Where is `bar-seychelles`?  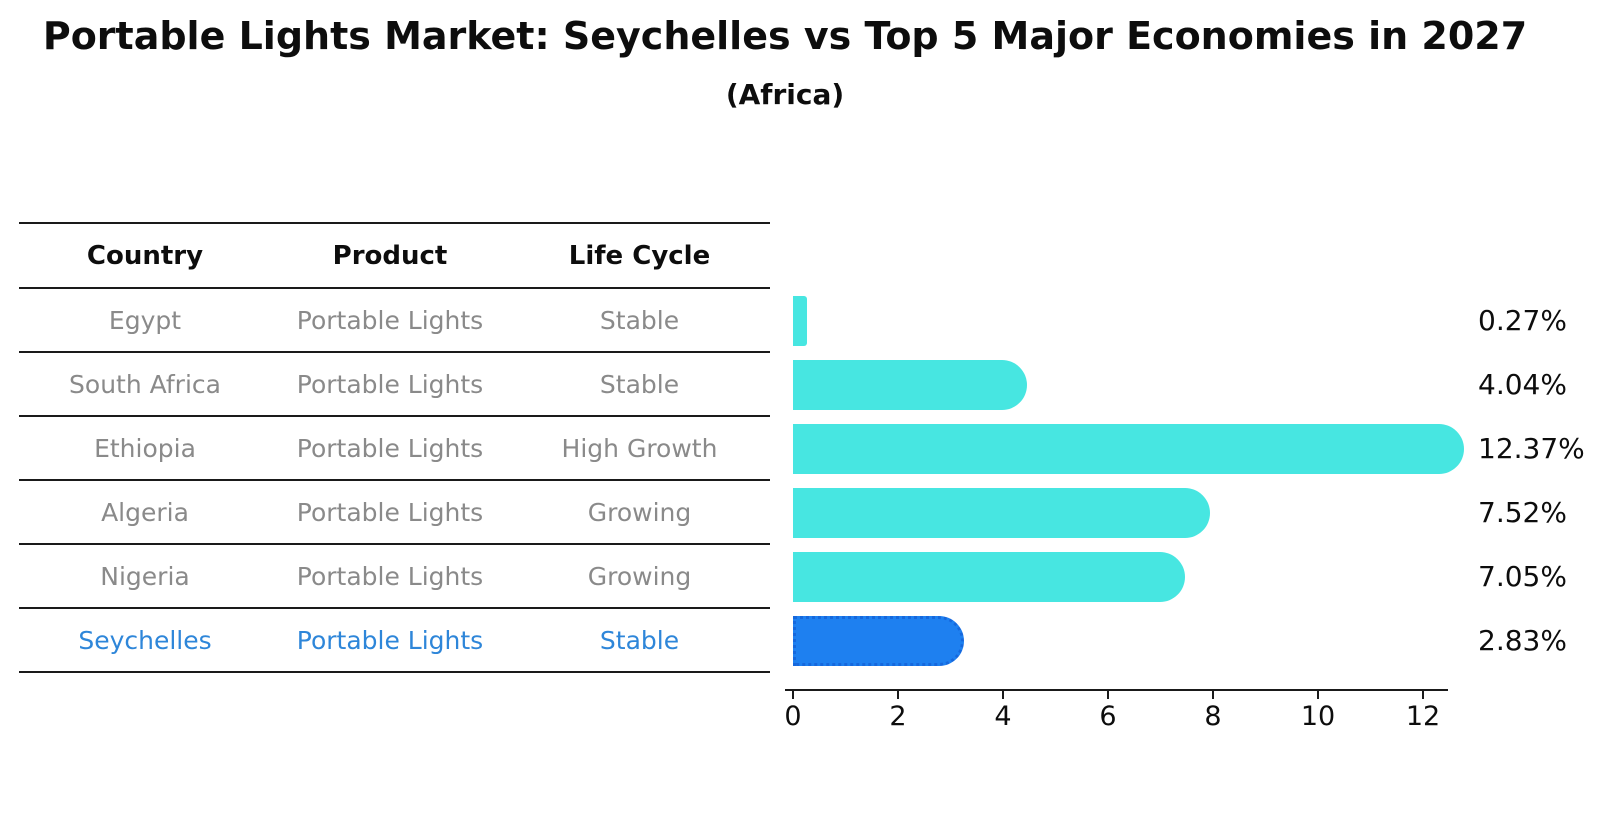 bar-seychelles is located at coordinates (878, 641).